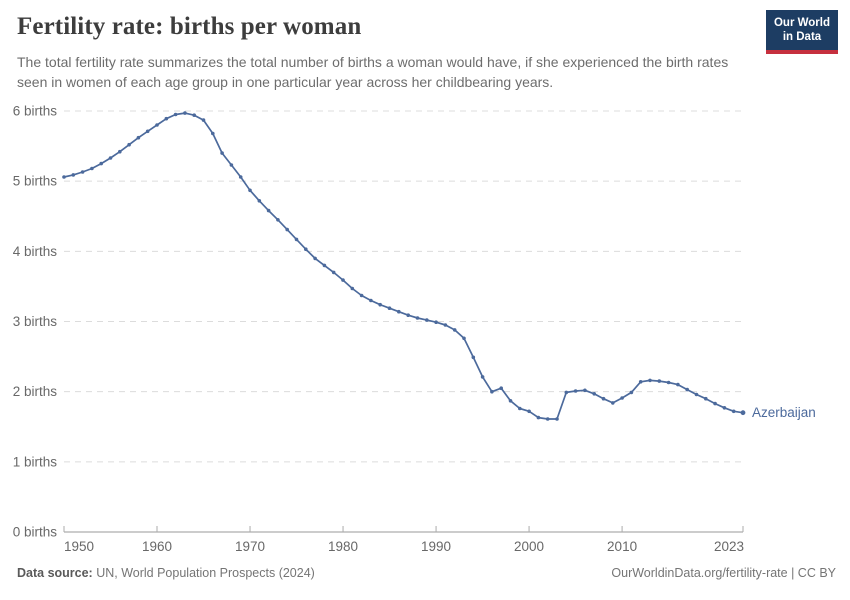  What do you see at coordinates (250, 546) in the screenshot?
I see `x-axis-tick-label: 1970` at bounding box center [250, 546].